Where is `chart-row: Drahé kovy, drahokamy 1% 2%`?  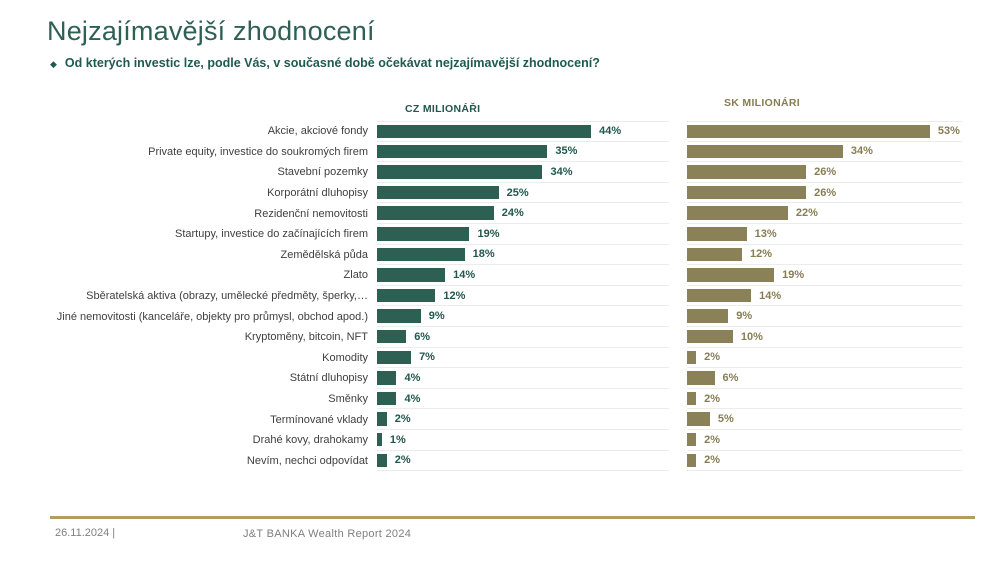
chart-row: Drahé kovy, drahokamy 1% 2% is located at coordinates (506, 440).